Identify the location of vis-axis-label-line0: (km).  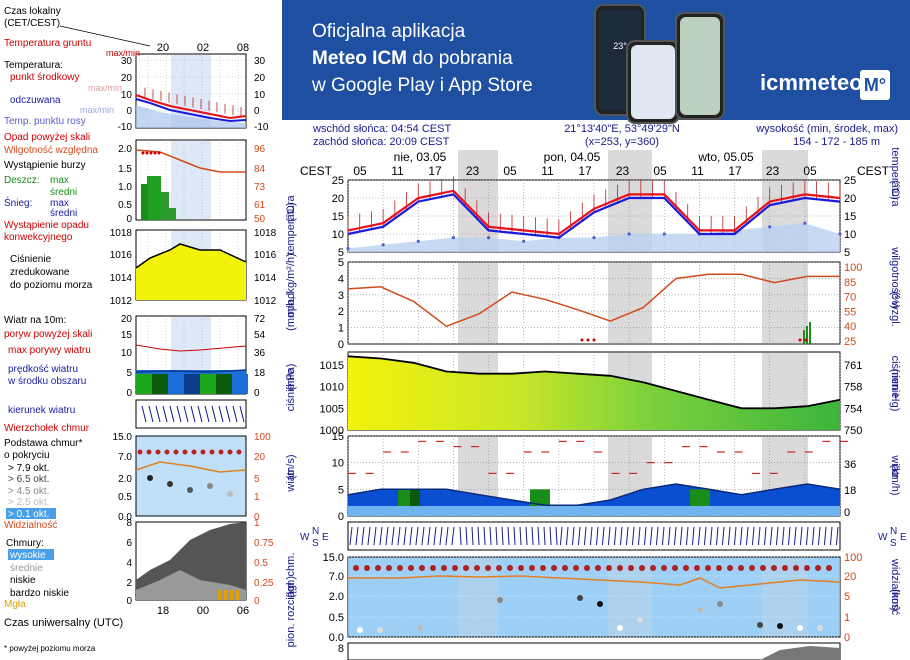
(895, 600).